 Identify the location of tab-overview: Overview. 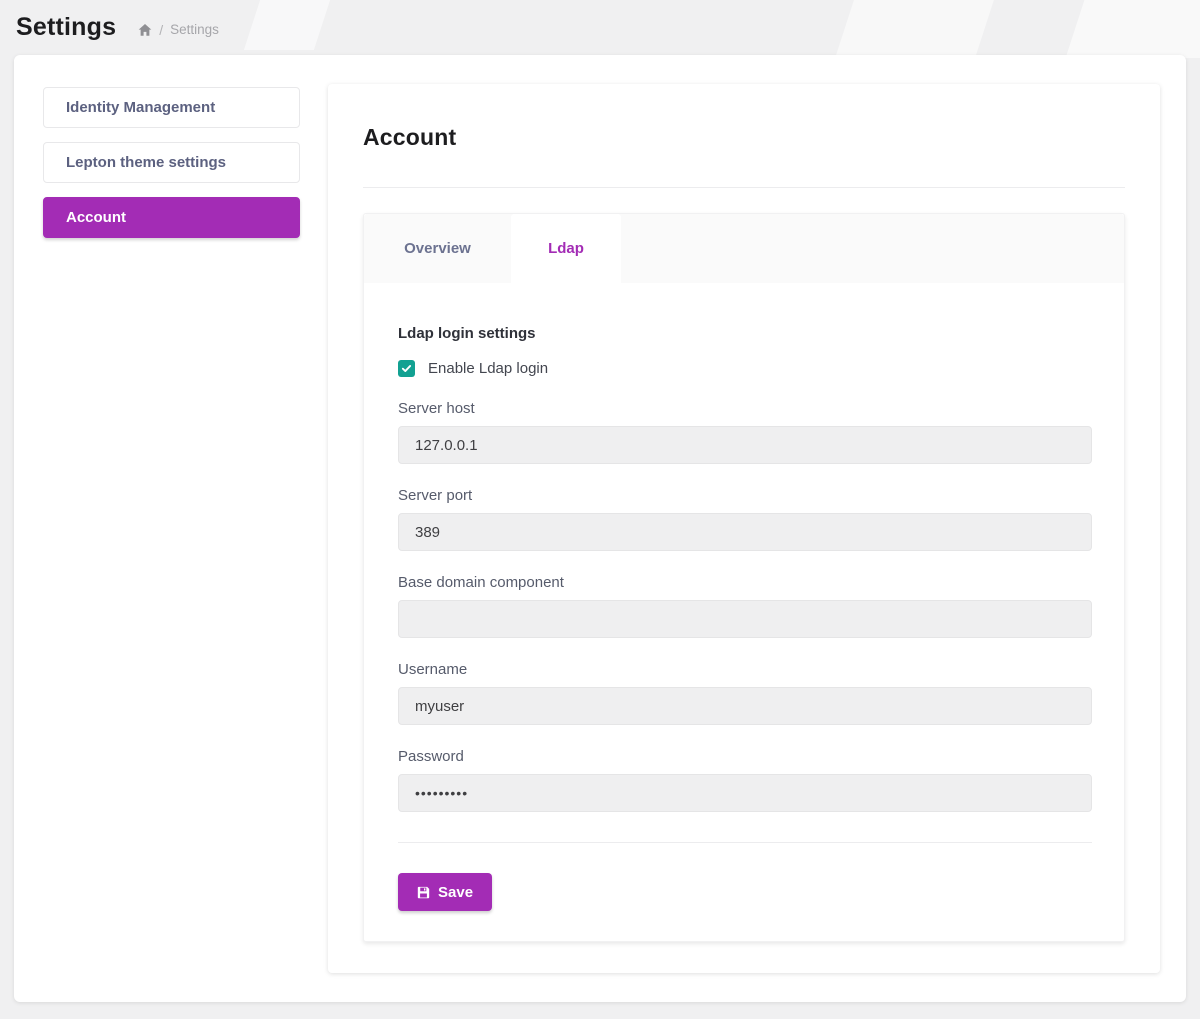
(437, 248).